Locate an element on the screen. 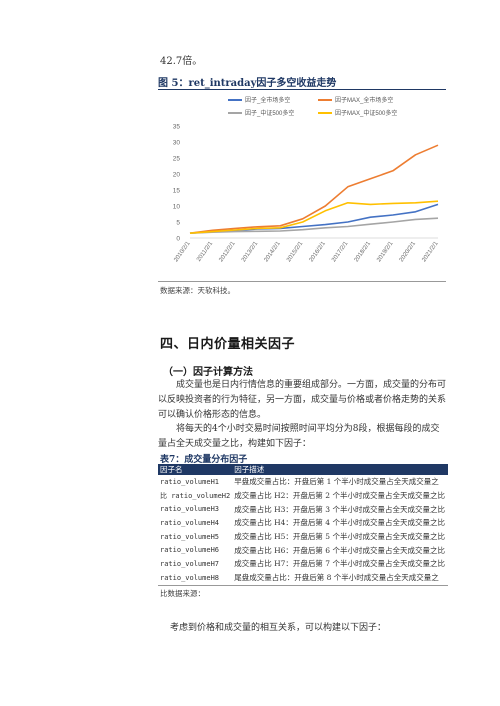 The height and width of the screenshot is (706, 500). factor-desc-cell: 成交量占比 H7：开盘后第 7 个半小时成交量占全天成交量之比 is located at coordinates (339, 564).